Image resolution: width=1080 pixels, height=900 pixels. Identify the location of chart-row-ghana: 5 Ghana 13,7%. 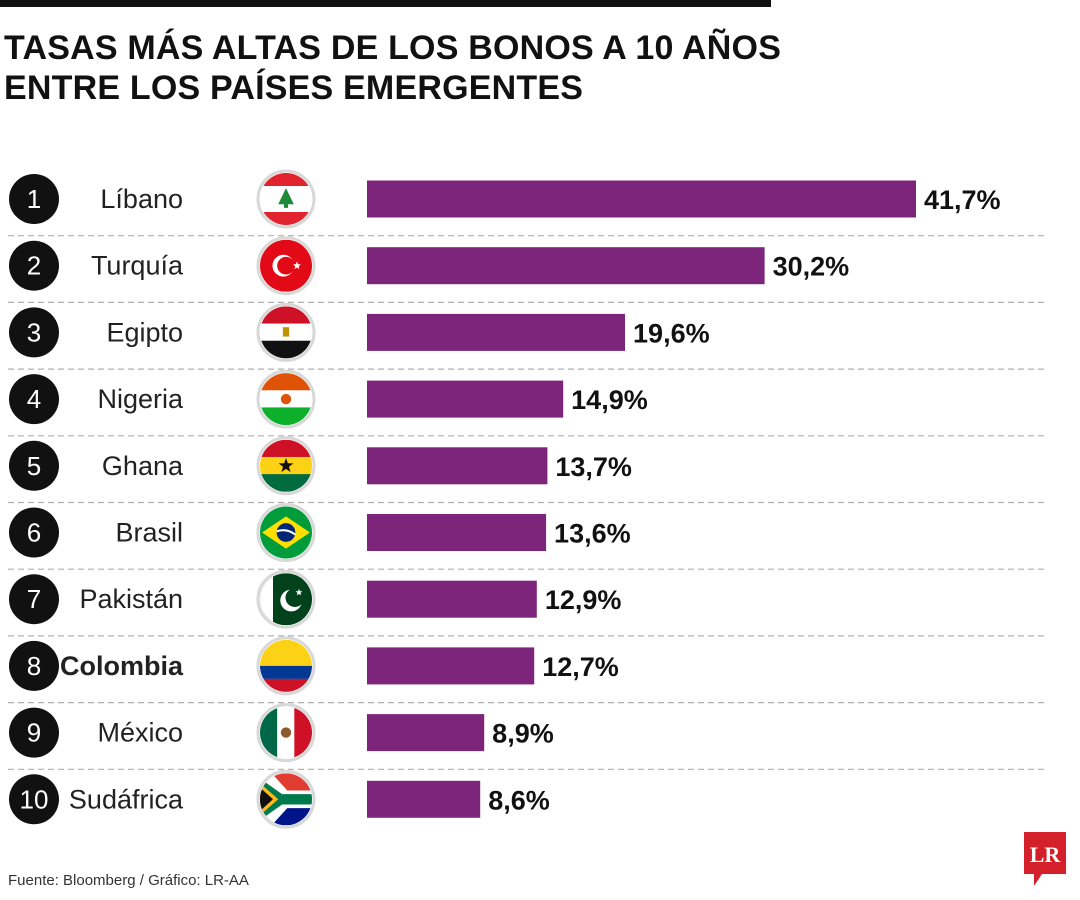
(320, 466).